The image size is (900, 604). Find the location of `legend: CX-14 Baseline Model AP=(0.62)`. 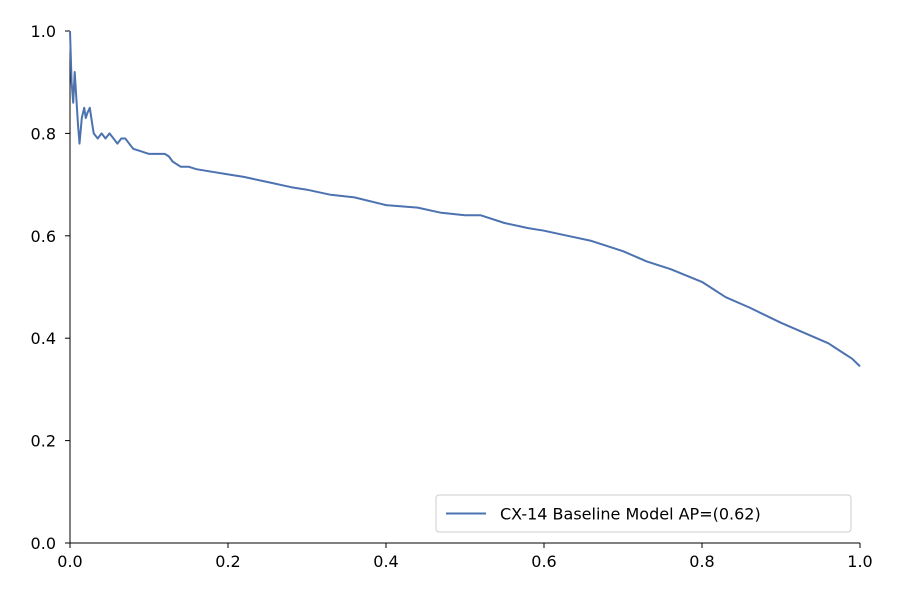

legend: CX-14 Baseline Model AP=(0.62) is located at coordinates (643, 513).